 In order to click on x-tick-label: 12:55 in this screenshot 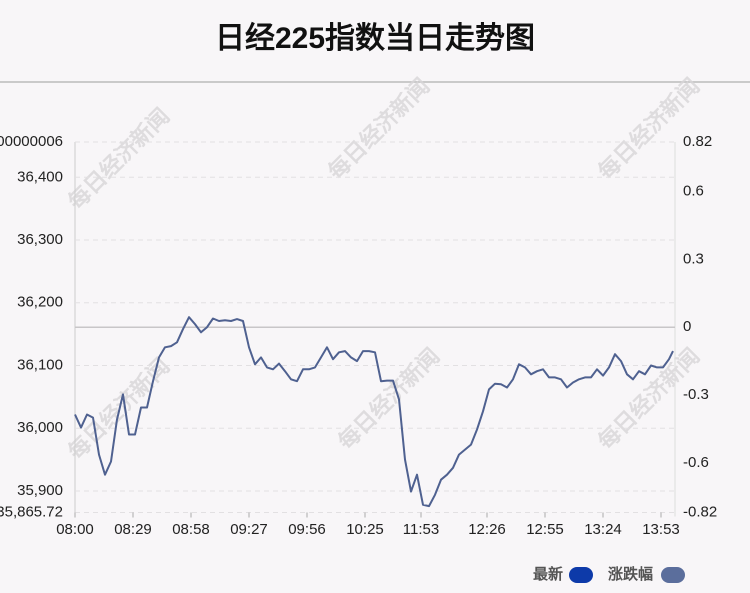, I will do `click(545, 529)`.